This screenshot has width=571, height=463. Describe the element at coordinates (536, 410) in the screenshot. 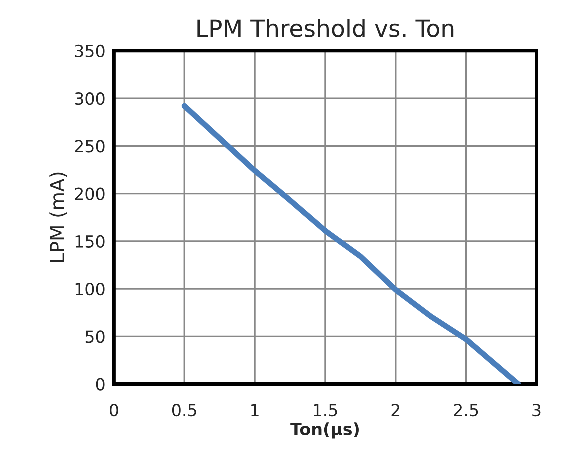

I see `x-tick-label: 3` at that location.